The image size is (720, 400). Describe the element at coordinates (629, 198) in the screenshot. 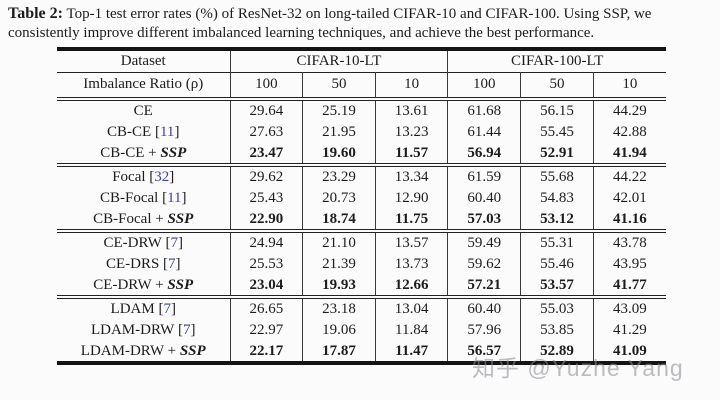

I see `error-rate-cell: 42.01` at that location.